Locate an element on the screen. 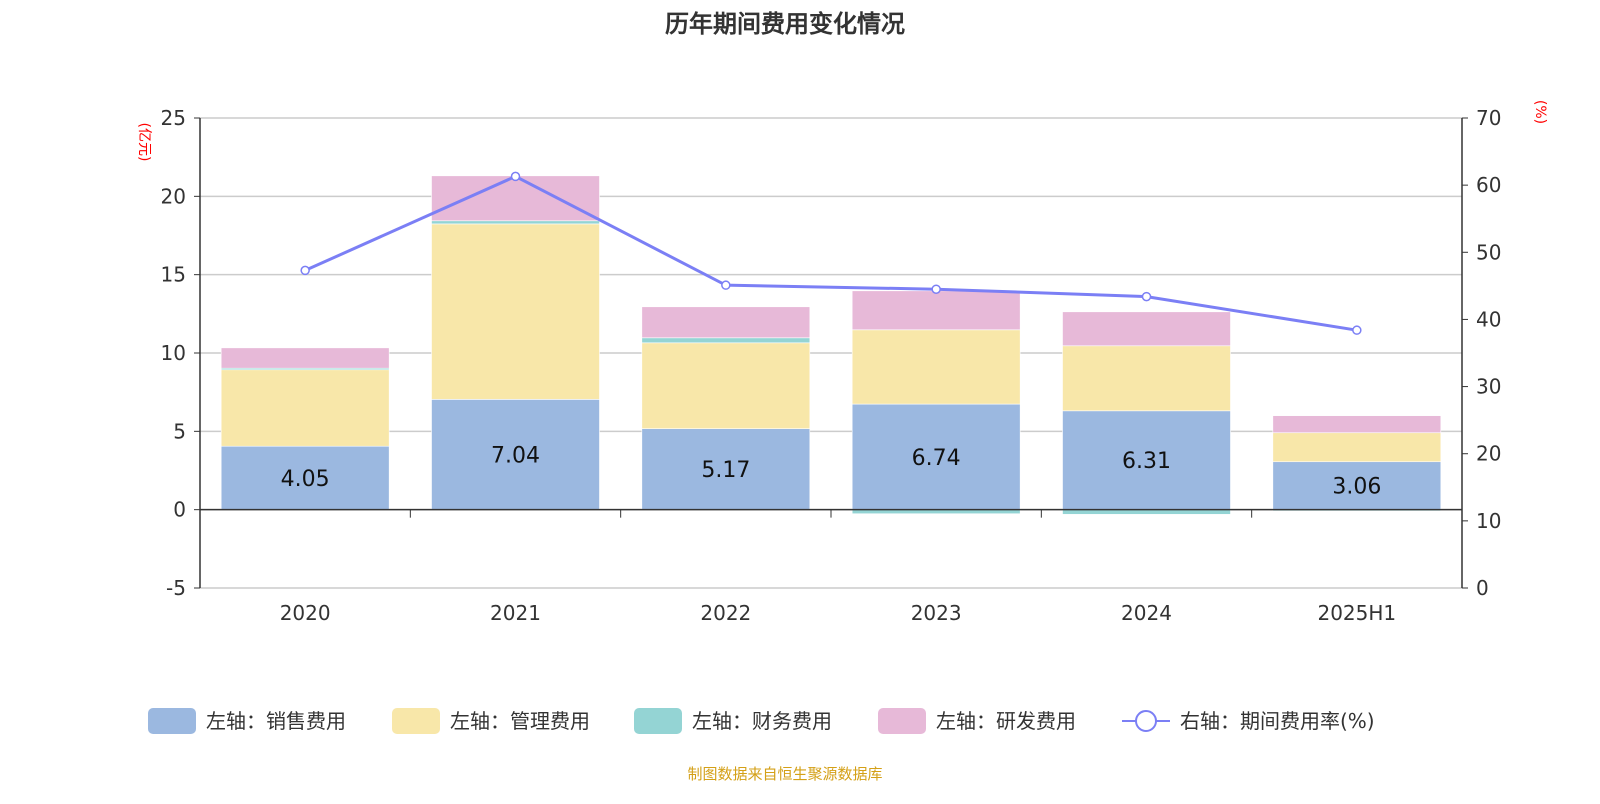  legend-circle-icon is located at coordinates (1146, 721).